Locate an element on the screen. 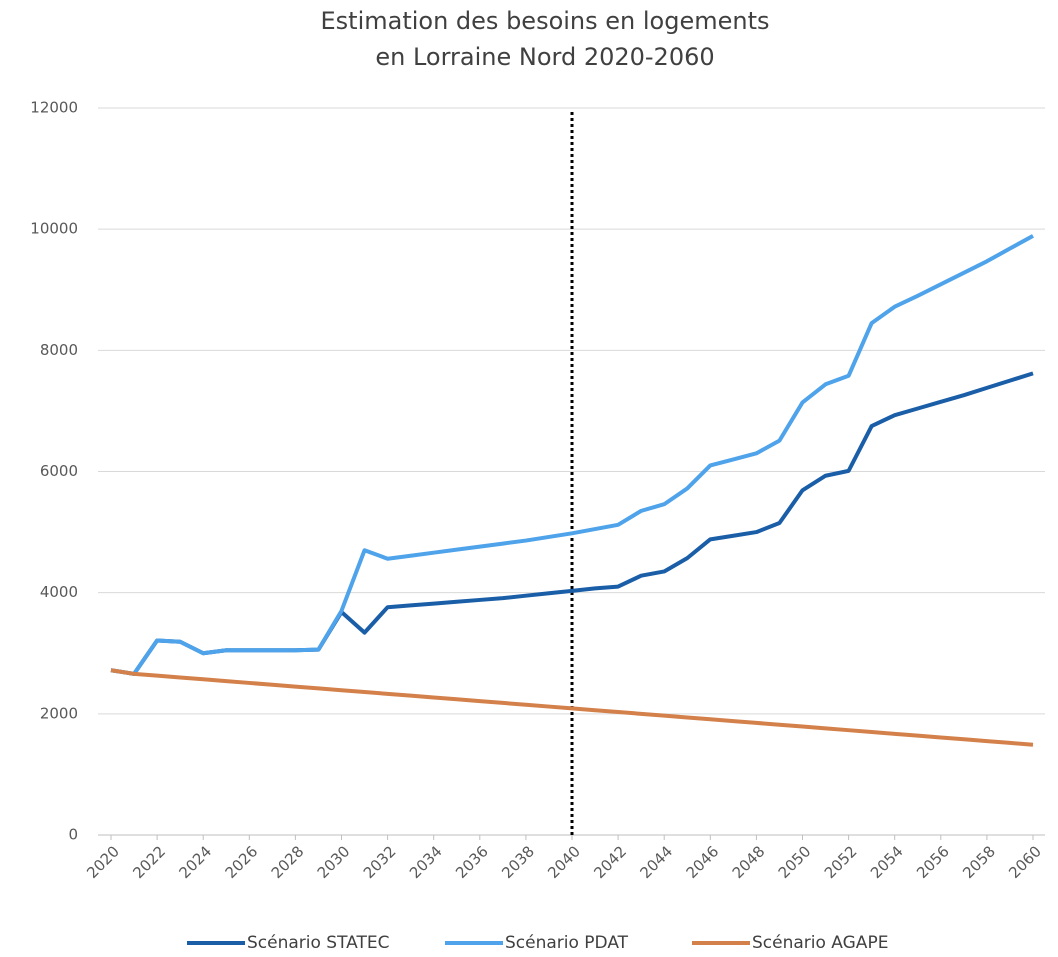  y-tick-label: 2000 is located at coordinates (59, 713).